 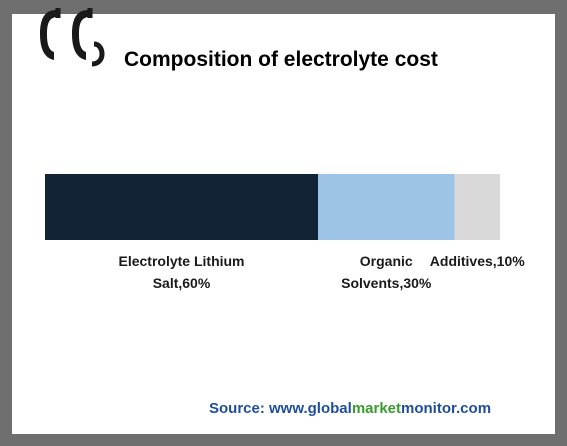 What do you see at coordinates (386, 283) in the screenshot?
I see `bar-label-2-line-2: Solvents,30%` at bounding box center [386, 283].